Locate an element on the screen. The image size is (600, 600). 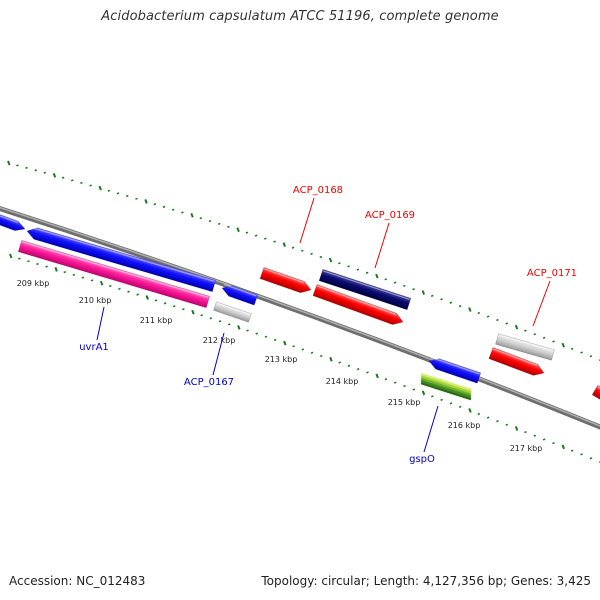
tick-label: 210 kbp is located at coordinates (95, 300).